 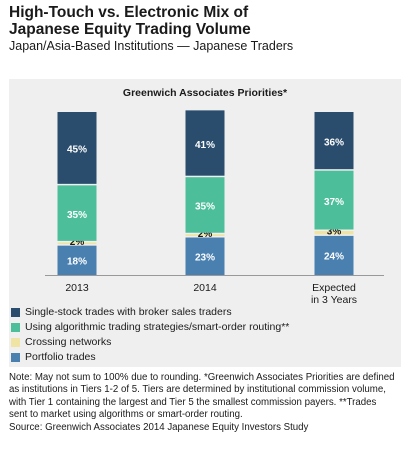 I want to click on title-line-1: High-Touch vs. Electronic Mix of, so click(x=129, y=12).